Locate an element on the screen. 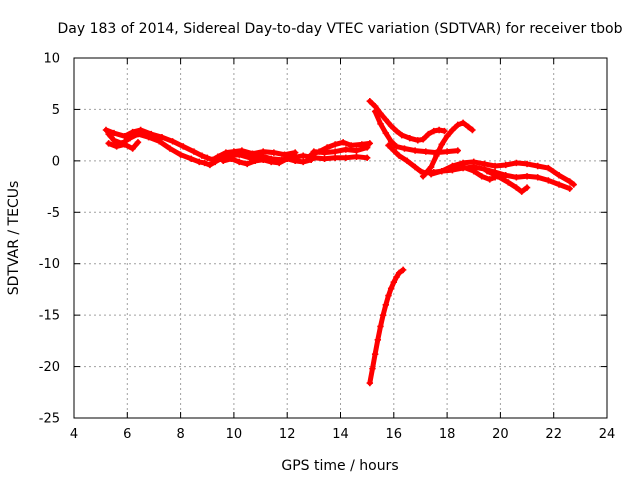 This screenshot has width=640, height=480. y-tick-label: -15 is located at coordinates (49, 316).